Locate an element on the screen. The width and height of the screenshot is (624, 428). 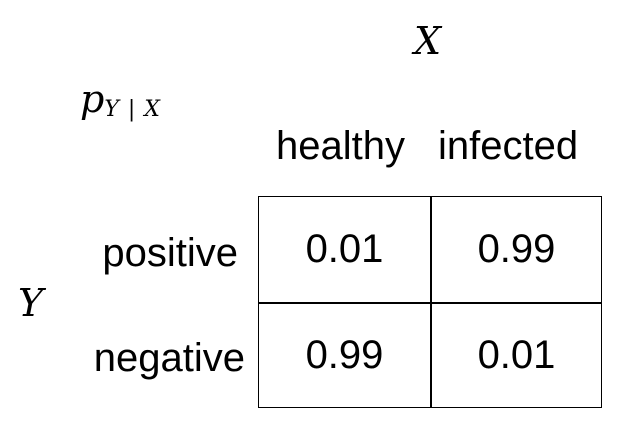
conditional-distribution-label: pY | X is located at coordinates (120, 100).